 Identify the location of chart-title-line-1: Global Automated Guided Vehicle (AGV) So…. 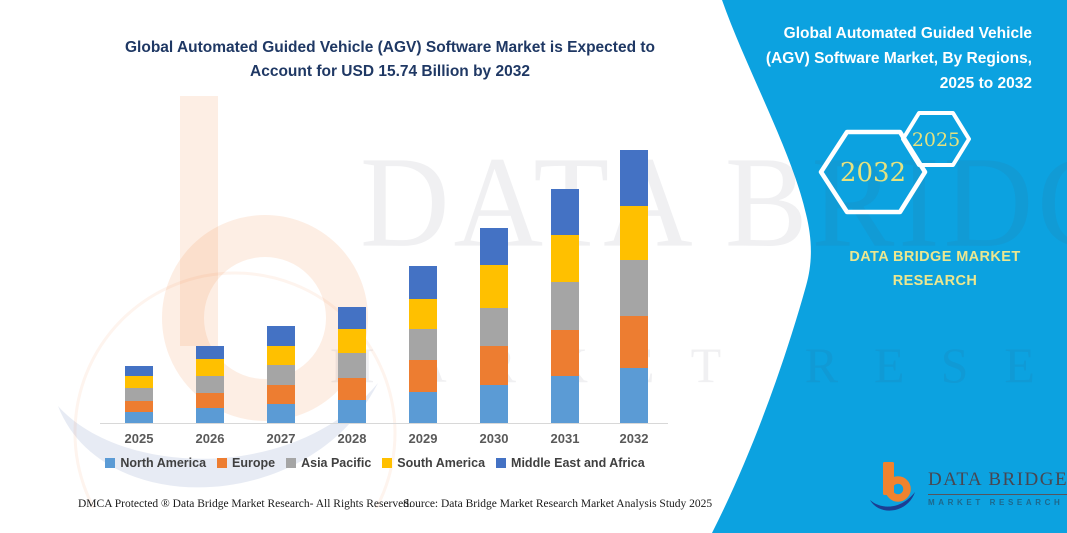
(390, 47).